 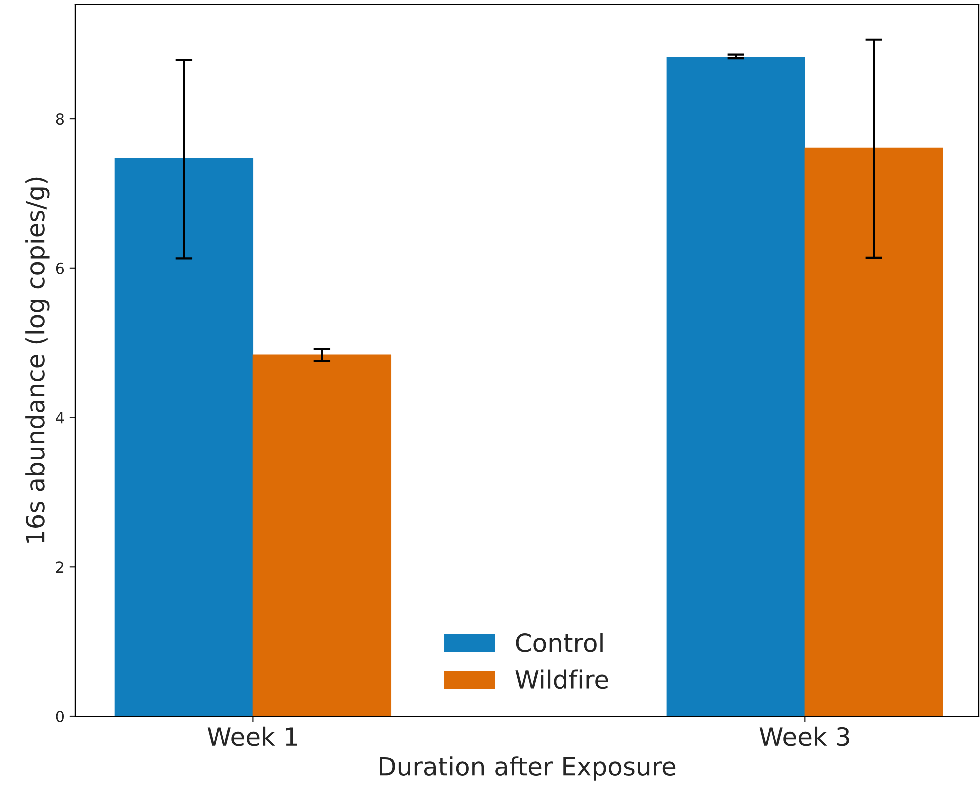 I want to click on y-tick-label: 8, so click(x=60, y=120).